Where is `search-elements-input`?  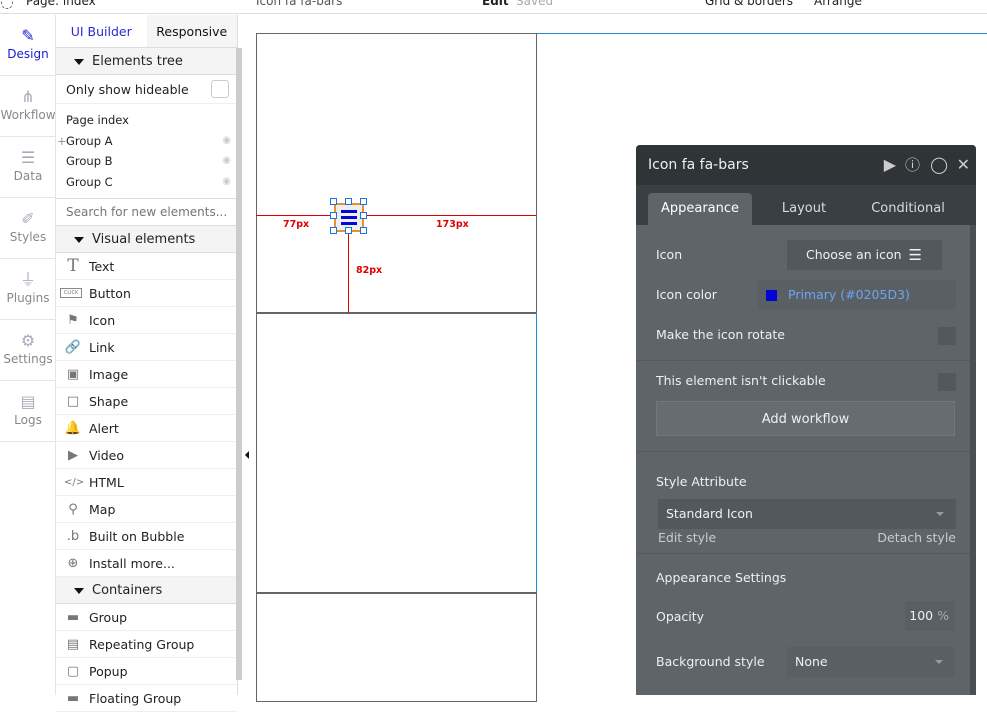 search-elements-input is located at coordinates (146, 212).